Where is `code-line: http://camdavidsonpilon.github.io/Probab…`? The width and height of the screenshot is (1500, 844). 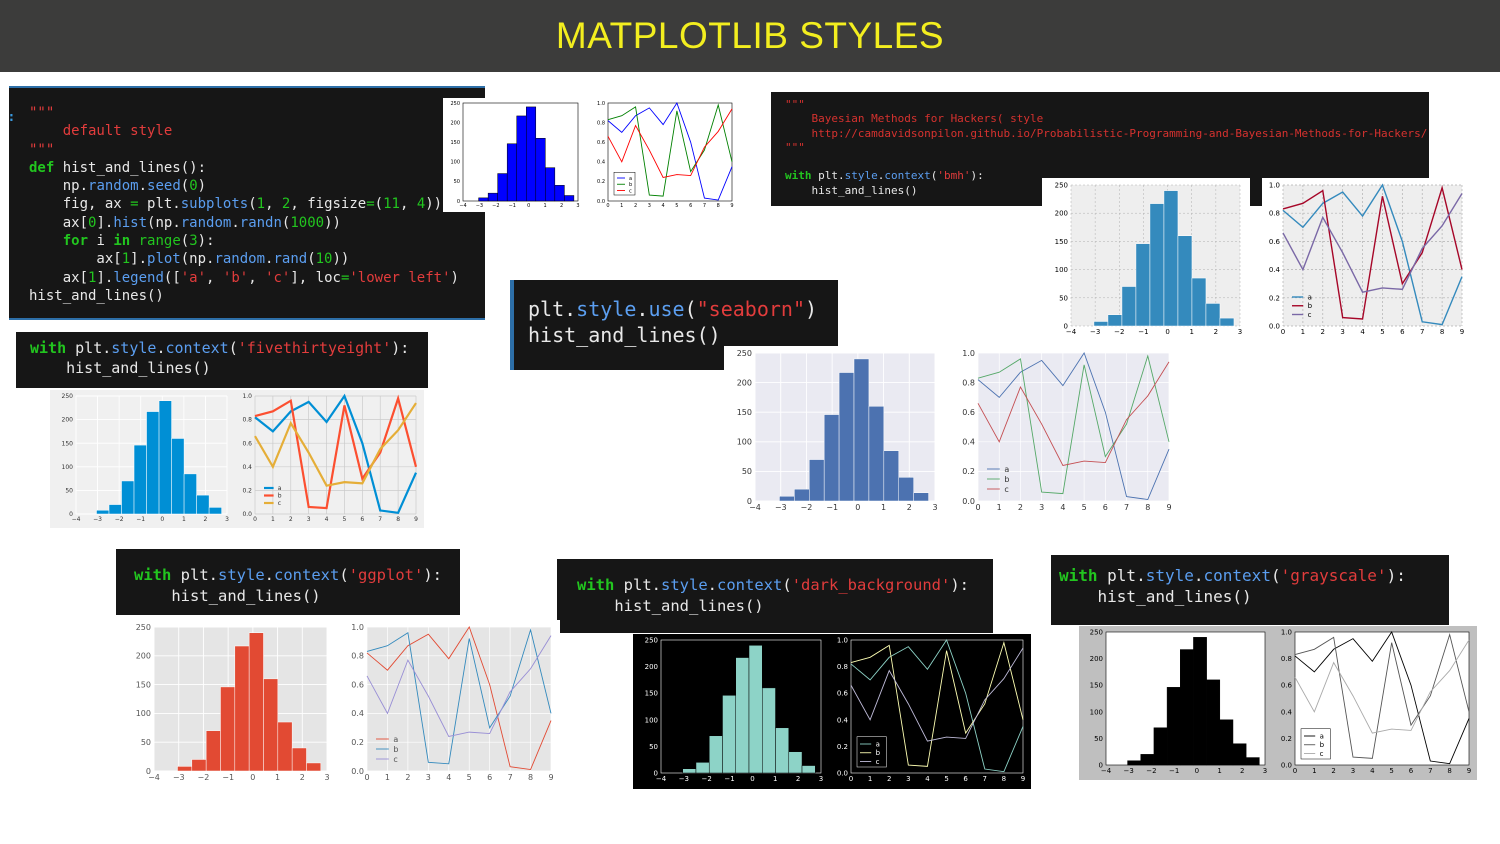 code-line: http://camdavidsonpilon.github.io/Probab… is located at coordinates (1106, 133).